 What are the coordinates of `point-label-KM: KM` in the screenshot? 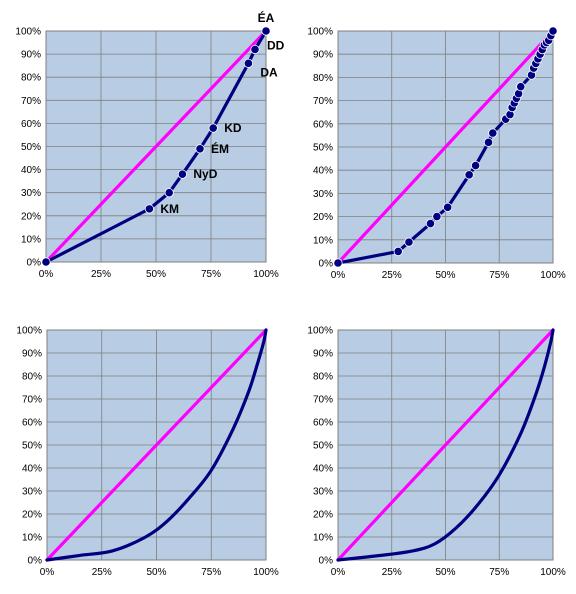 It's located at (169, 209).